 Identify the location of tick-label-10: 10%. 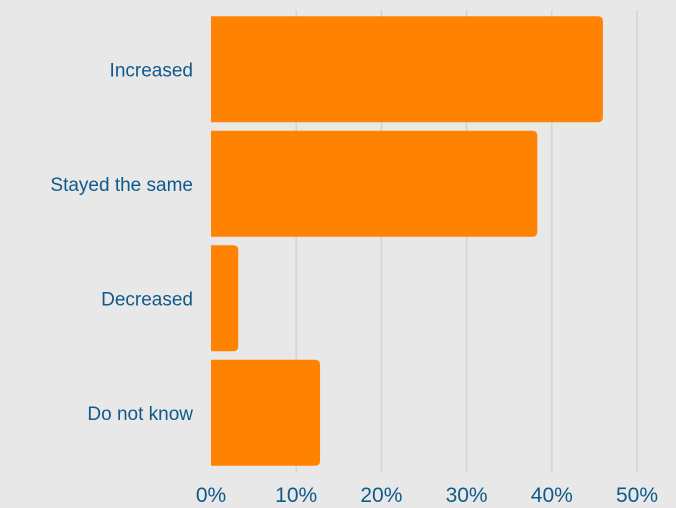
(296, 495).